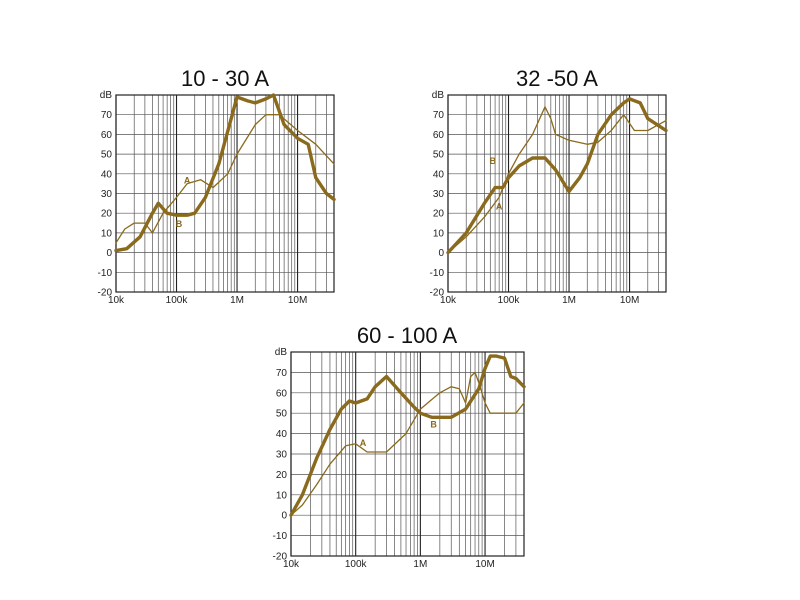 The image size is (800, 600). What do you see at coordinates (407, 335) in the screenshot?
I see `chart-title: 60 - 100 A` at bounding box center [407, 335].